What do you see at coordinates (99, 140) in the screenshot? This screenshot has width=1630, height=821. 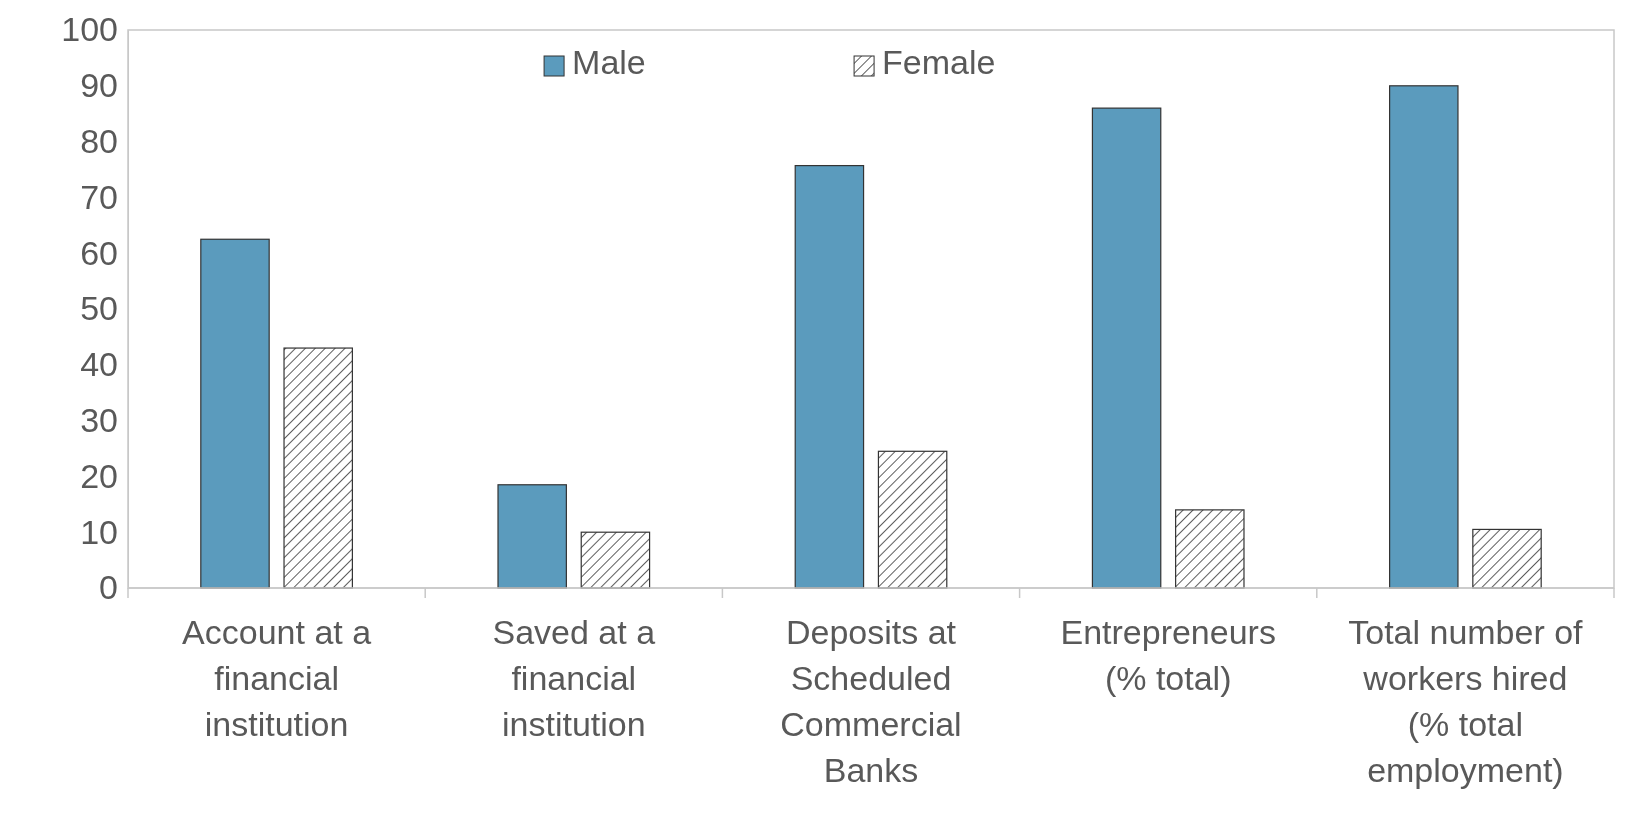 I see `y-tick-label: 80` at bounding box center [99, 140].